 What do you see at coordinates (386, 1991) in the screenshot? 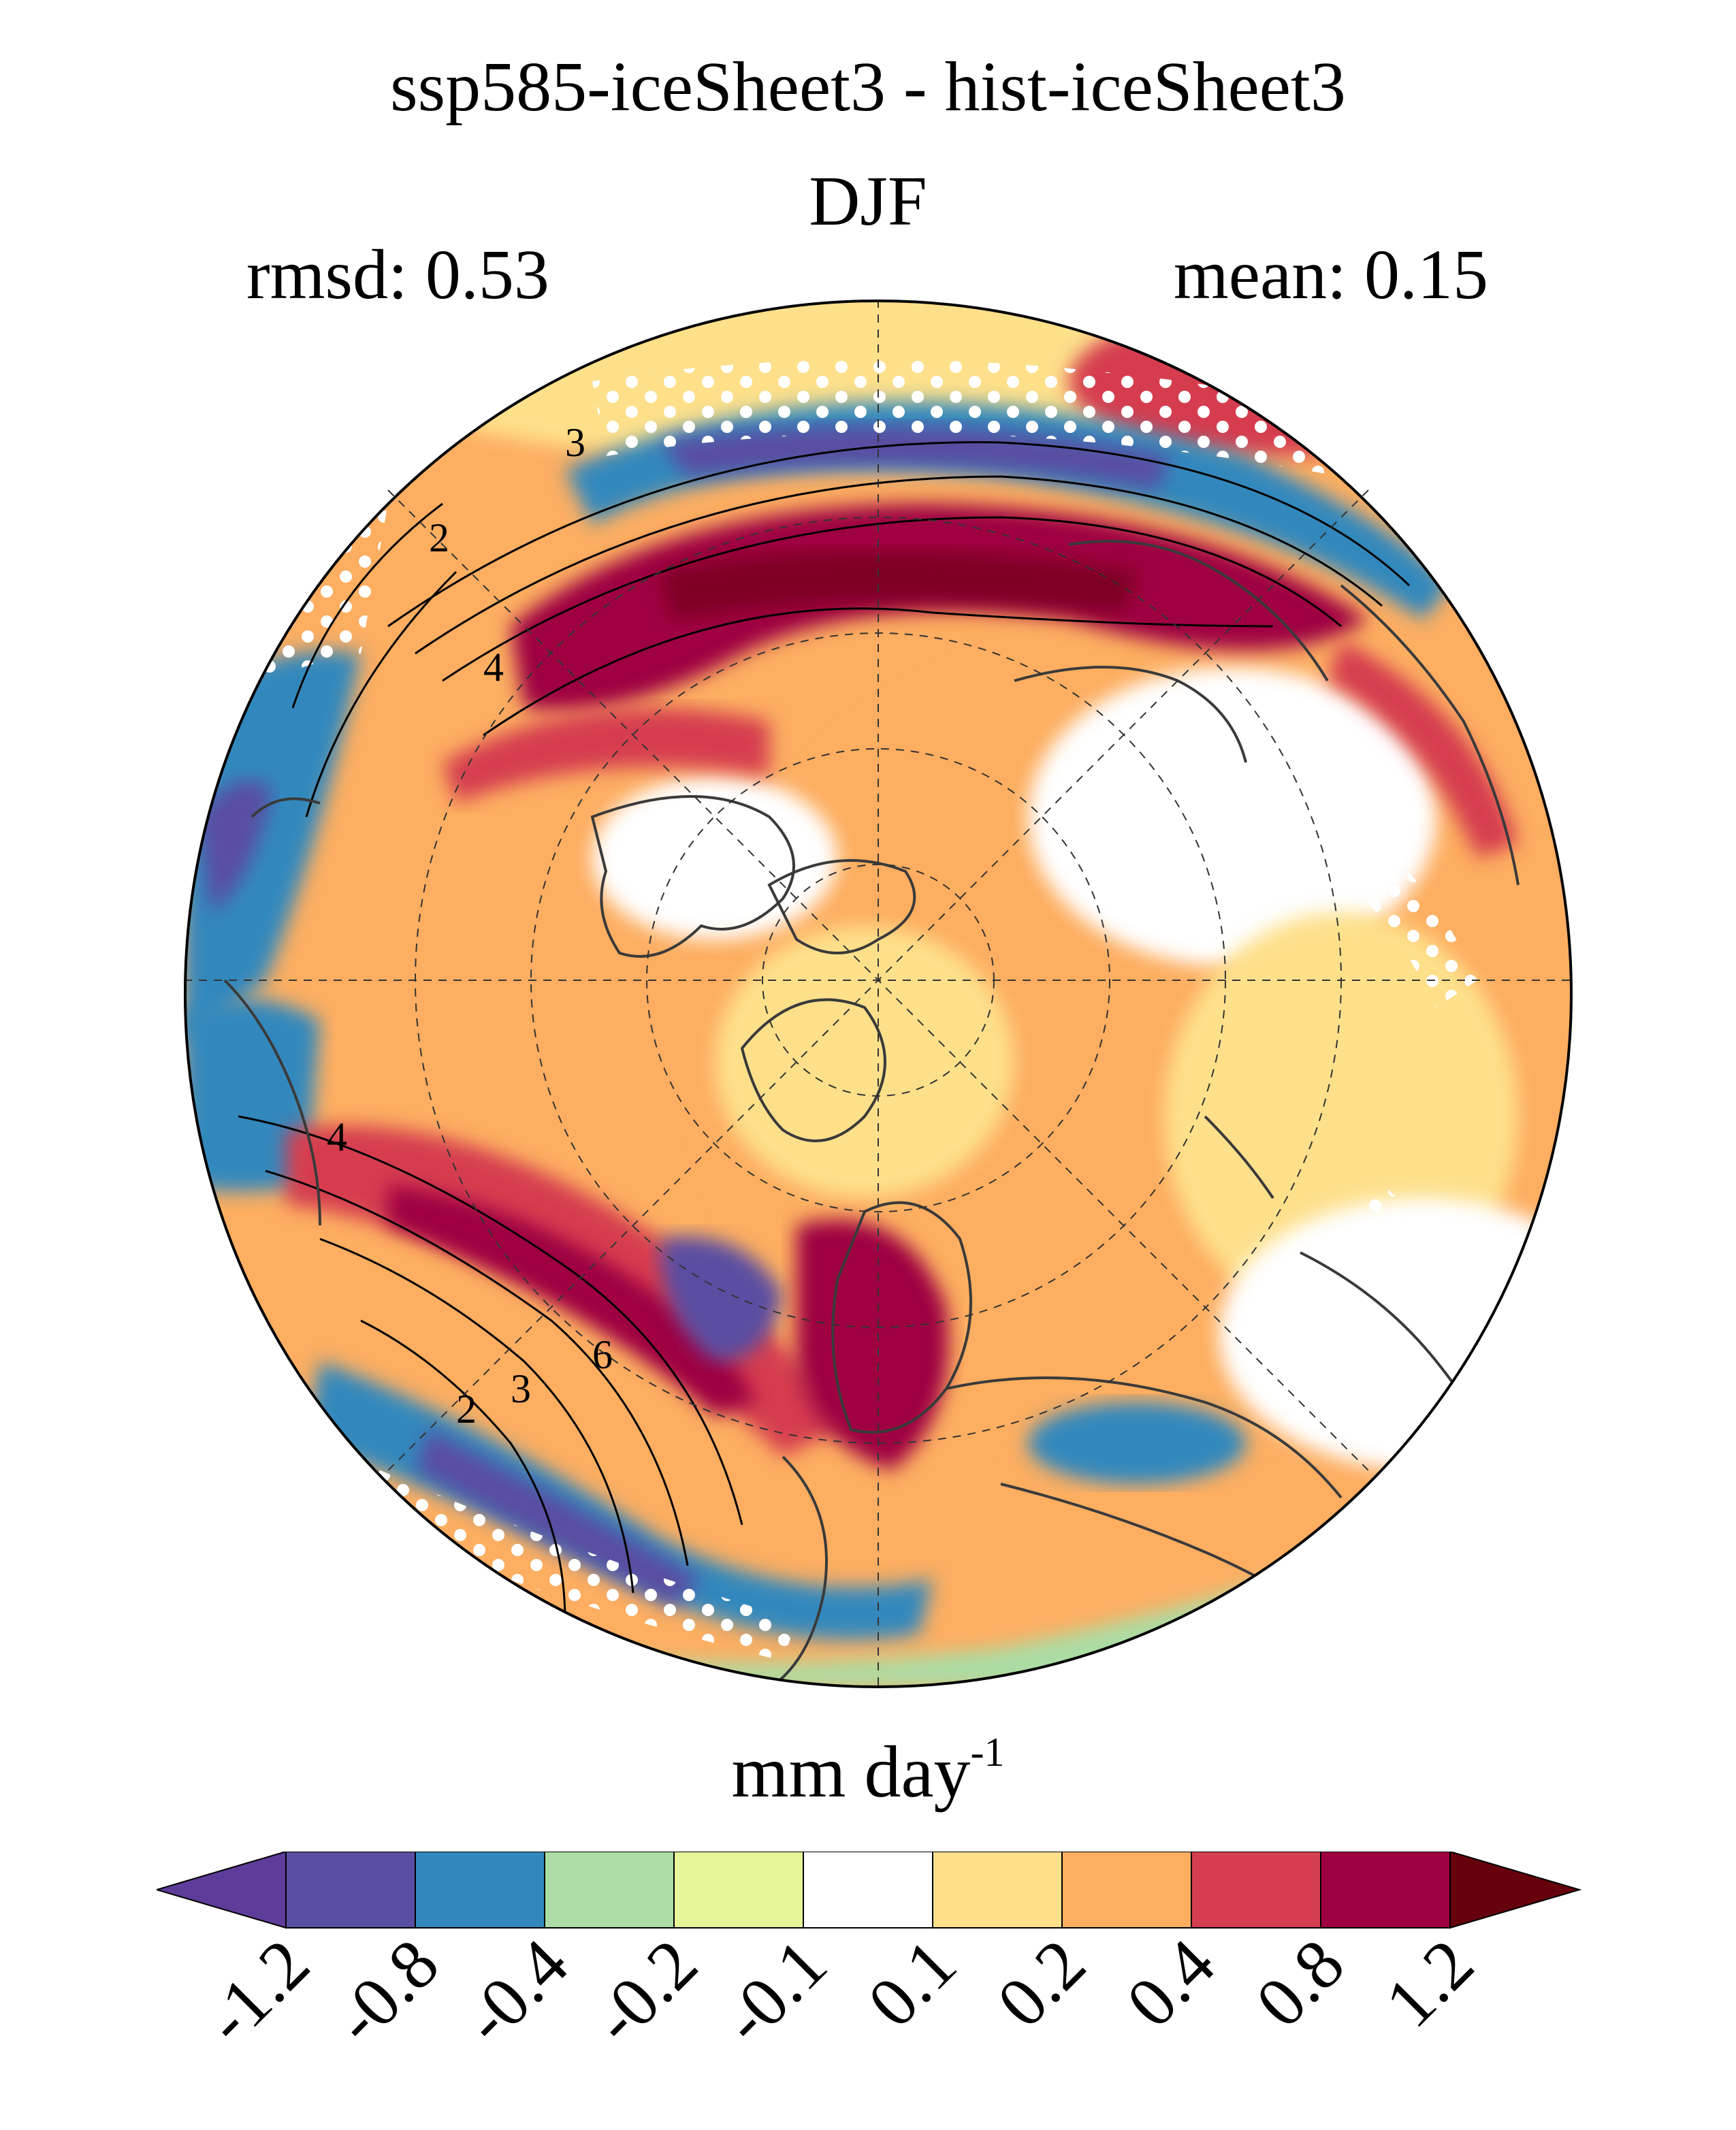
I see `colorbar-tick-label: -0.8` at bounding box center [386, 1991].